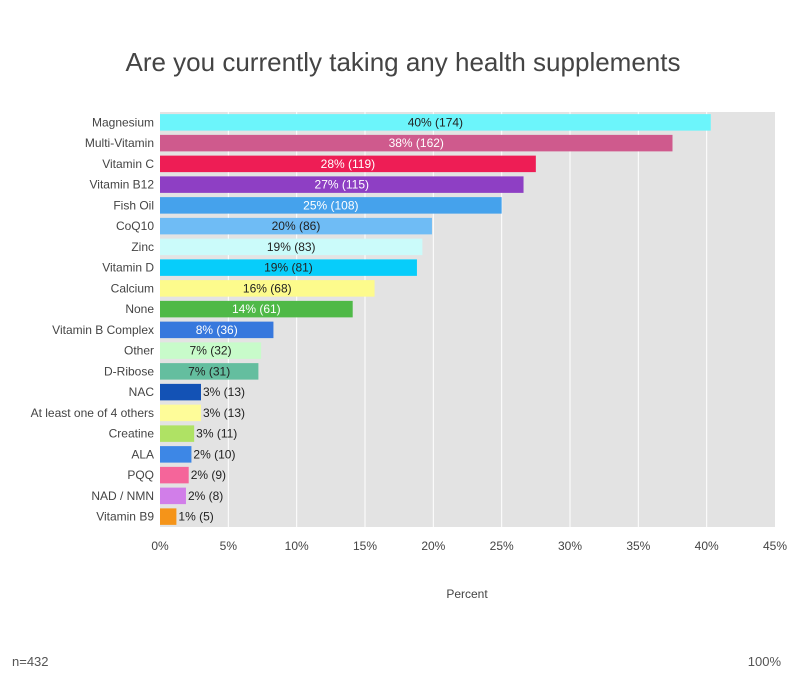 This screenshot has height=678, width=806. Describe the element at coordinates (160, 546) in the screenshot. I see `x-tick-label: 0%` at that location.